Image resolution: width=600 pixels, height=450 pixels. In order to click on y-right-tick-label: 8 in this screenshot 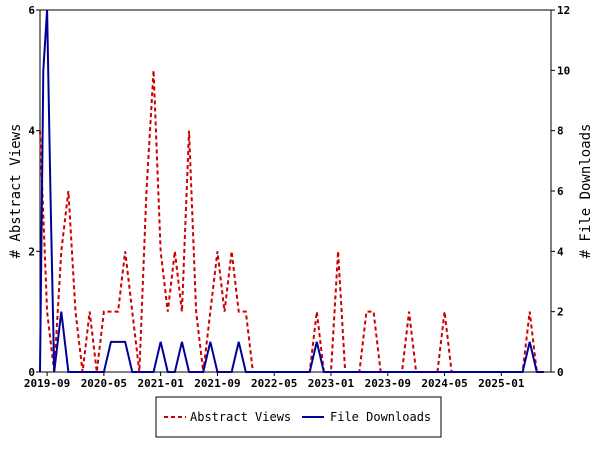, I will do `click(560, 131)`.